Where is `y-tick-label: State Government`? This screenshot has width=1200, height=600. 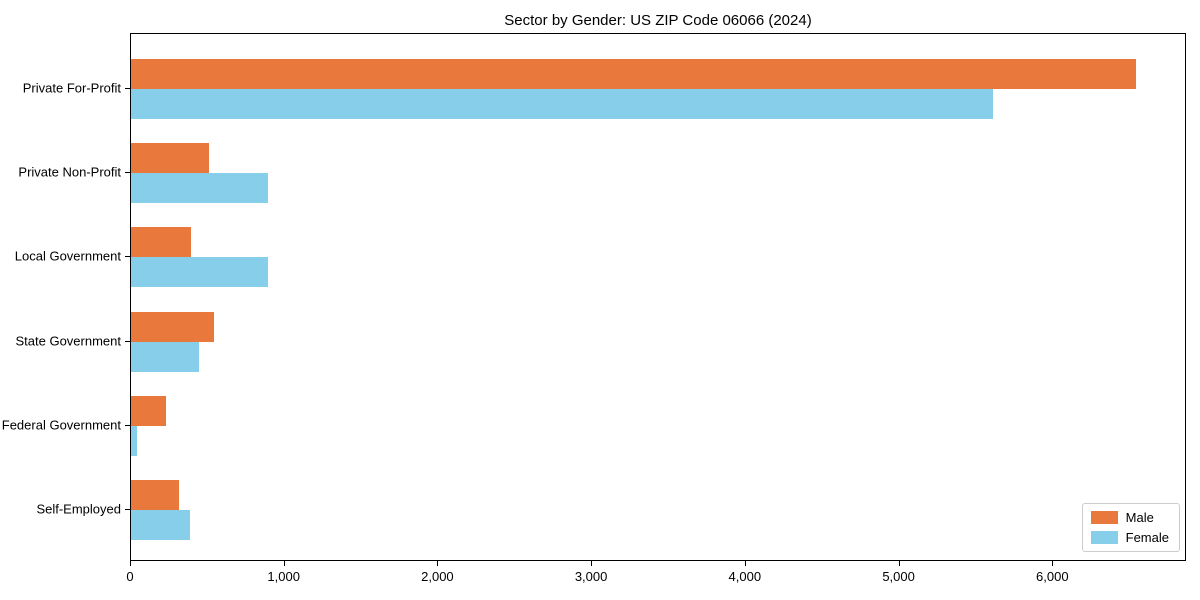 y-tick-label: State Government is located at coordinates (68, 341).